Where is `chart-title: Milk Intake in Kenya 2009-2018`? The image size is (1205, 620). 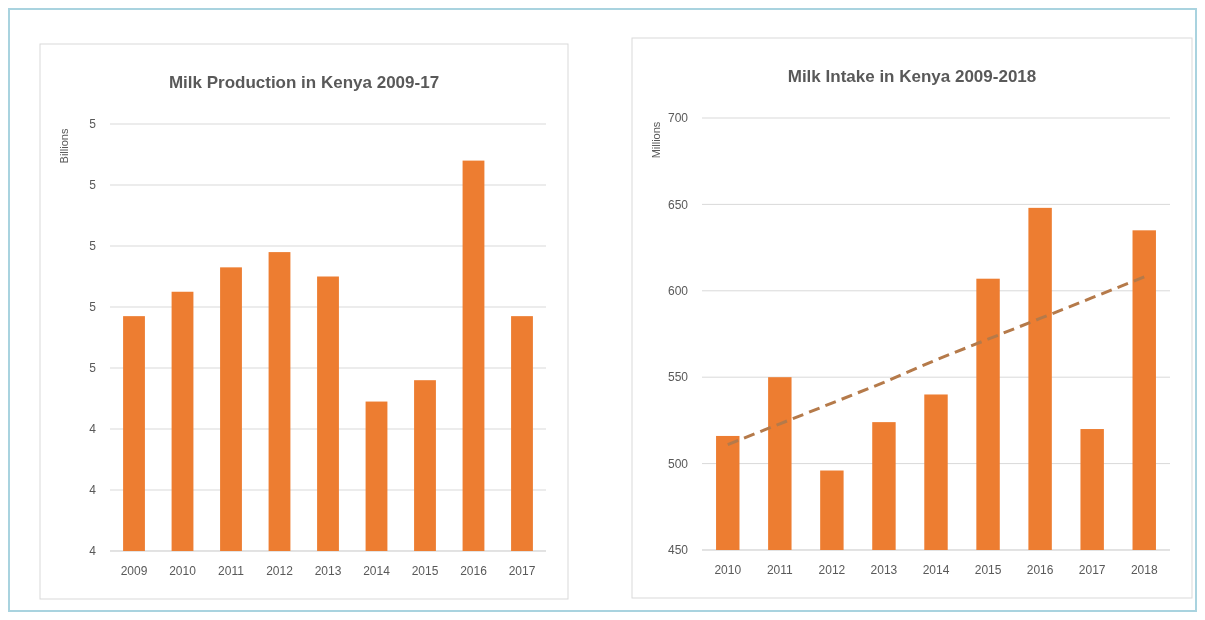
chart-title: Milk Intake in Kenya 2009-2018 is located at coordinates (912, 76).